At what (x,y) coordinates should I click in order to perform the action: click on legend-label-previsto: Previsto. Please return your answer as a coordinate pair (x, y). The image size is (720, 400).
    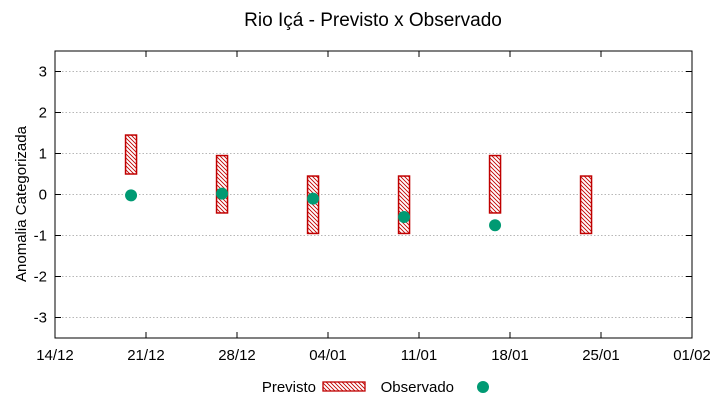
    Looking at the image, I should click on (289, 387).